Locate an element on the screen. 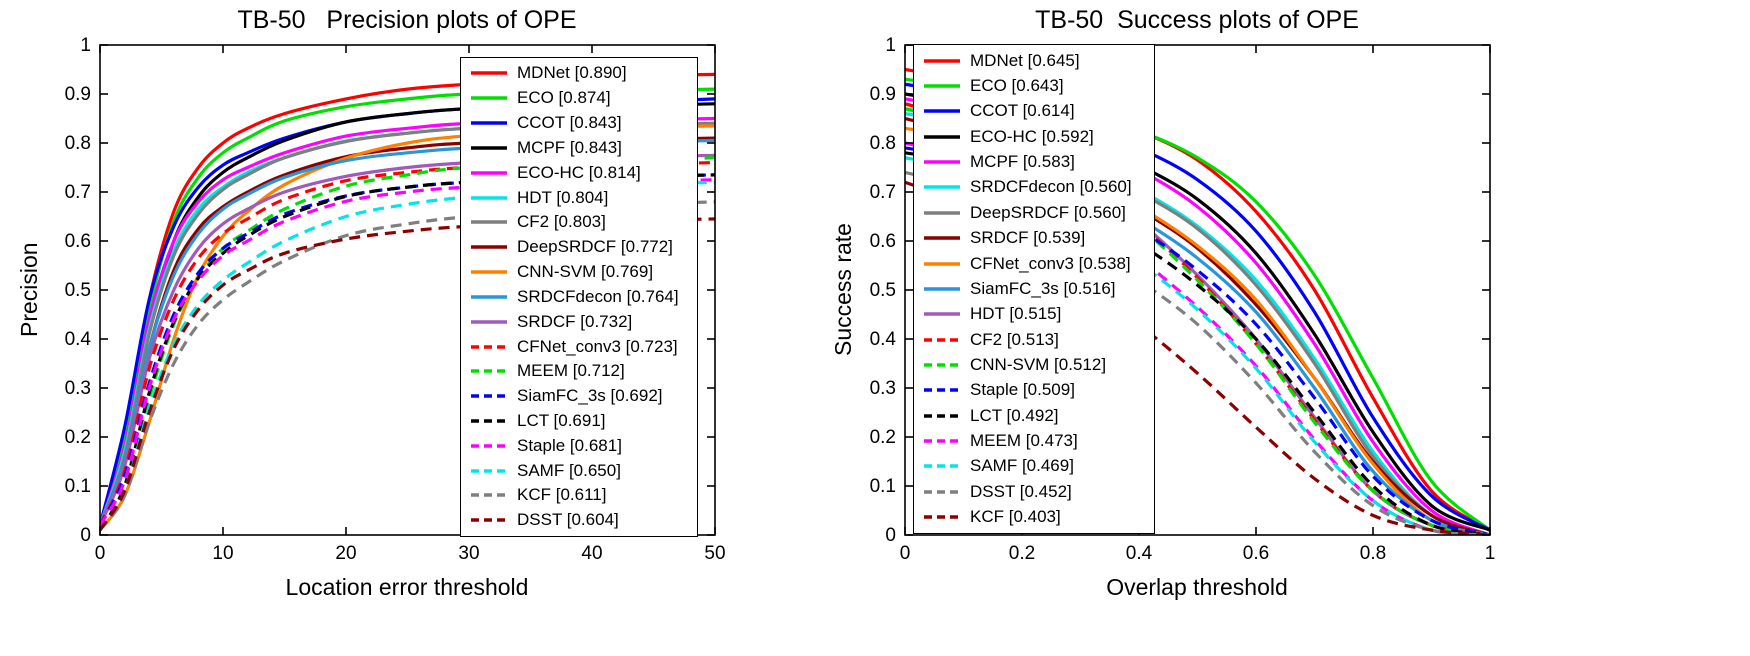  x-tick-label: 30 is located at coordinates (468, 553).